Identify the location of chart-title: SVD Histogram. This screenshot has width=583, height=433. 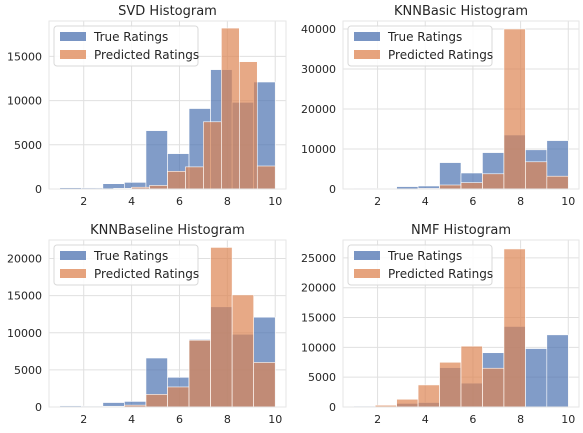
(167, 11).